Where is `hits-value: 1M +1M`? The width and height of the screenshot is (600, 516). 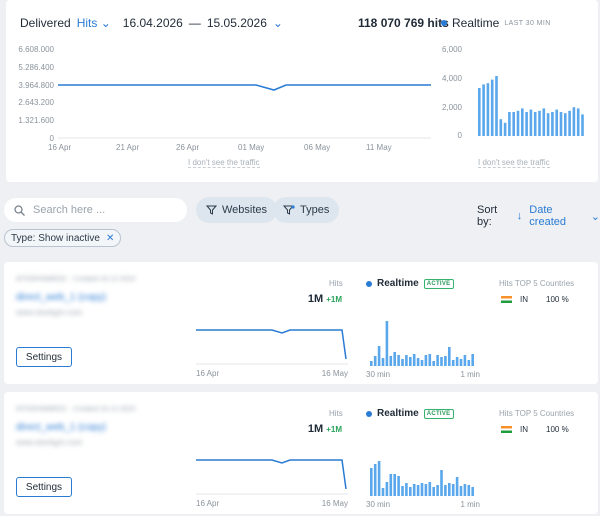
hits-value: 1M +1M is located at coordinates (324, 429).